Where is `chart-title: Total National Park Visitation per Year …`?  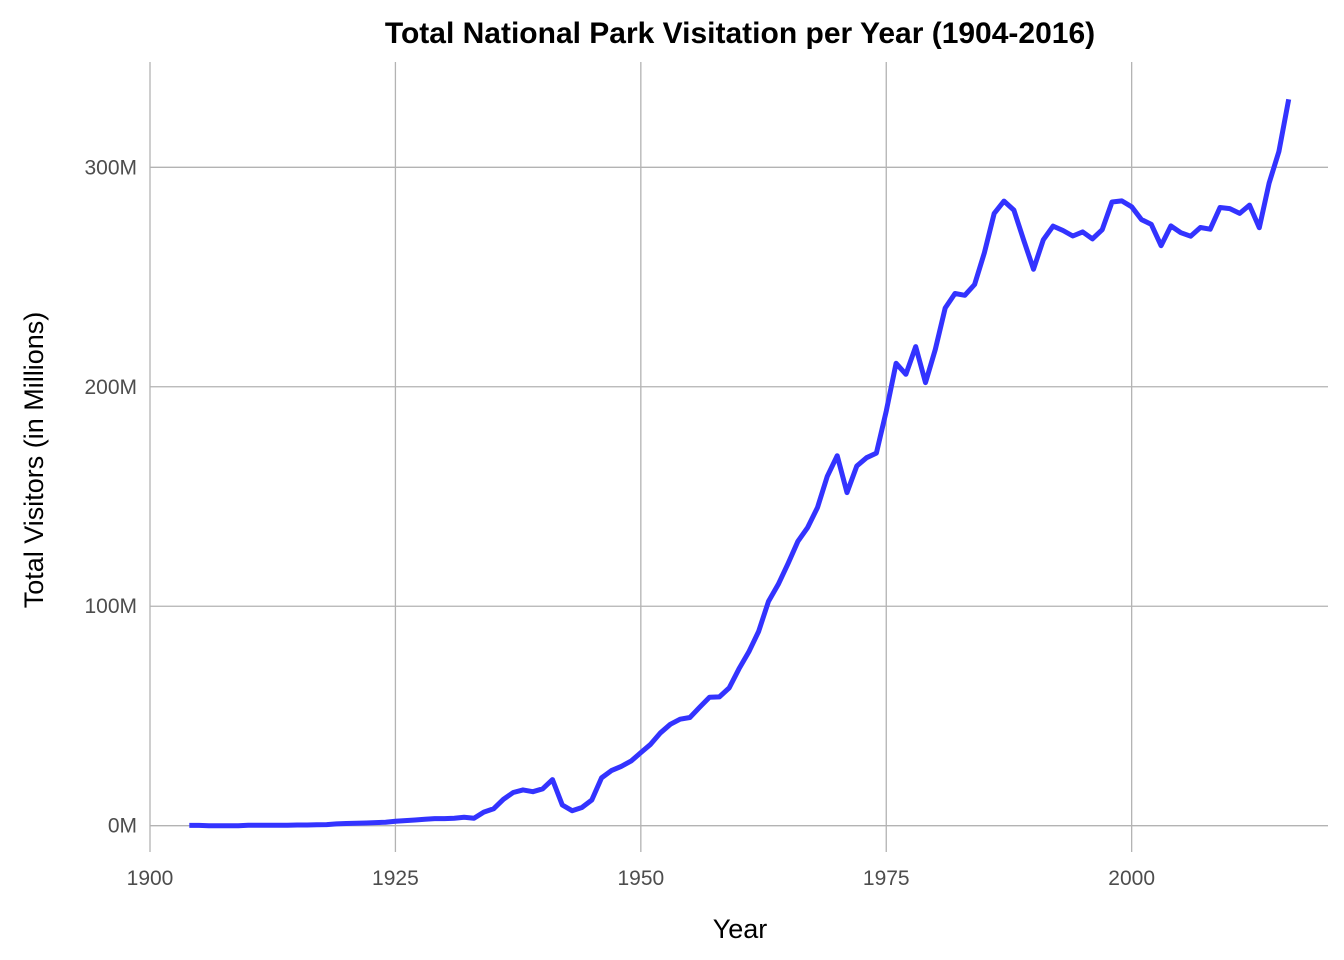 chart-title: Total National Park Visitation per Year … is located at coordinates (740, 33).